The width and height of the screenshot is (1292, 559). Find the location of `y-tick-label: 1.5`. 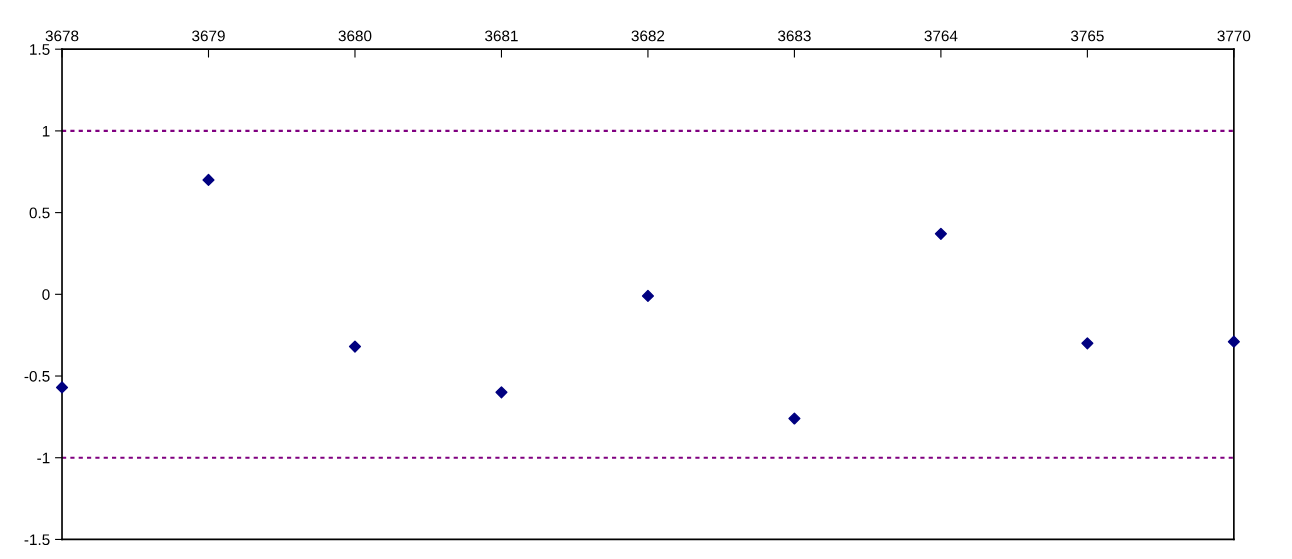

y-tick-label: 1.5 is located at coordinates (40, 49).